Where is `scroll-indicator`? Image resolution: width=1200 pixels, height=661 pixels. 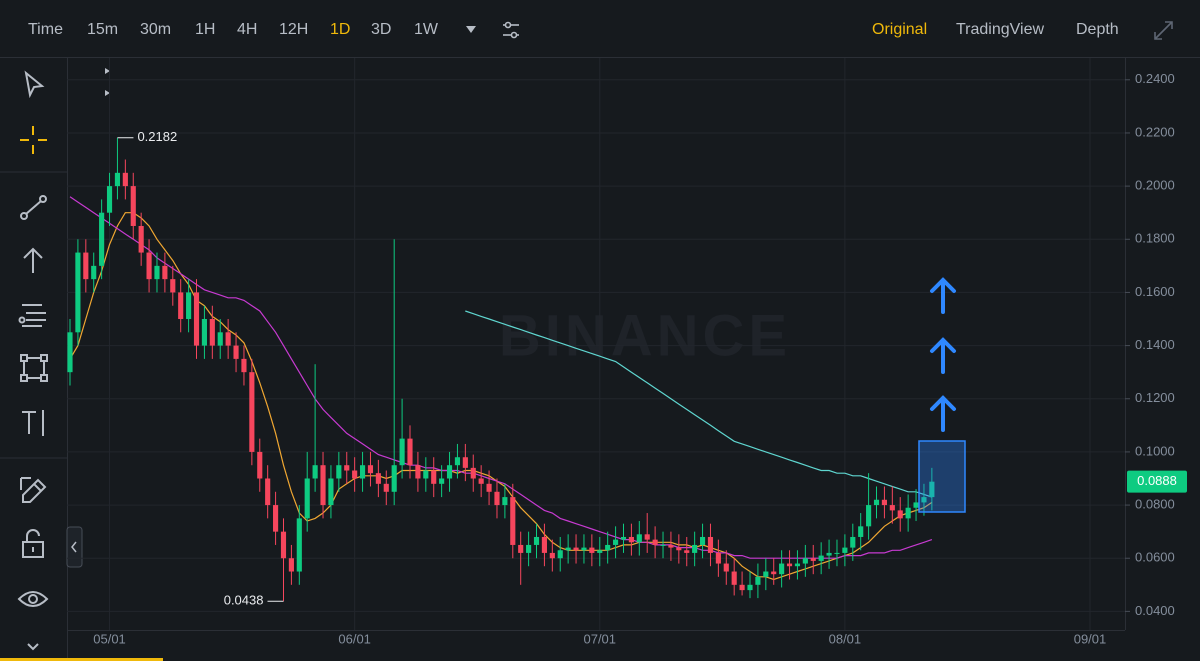
scroll-indicator is located at coordinates (81, 659).